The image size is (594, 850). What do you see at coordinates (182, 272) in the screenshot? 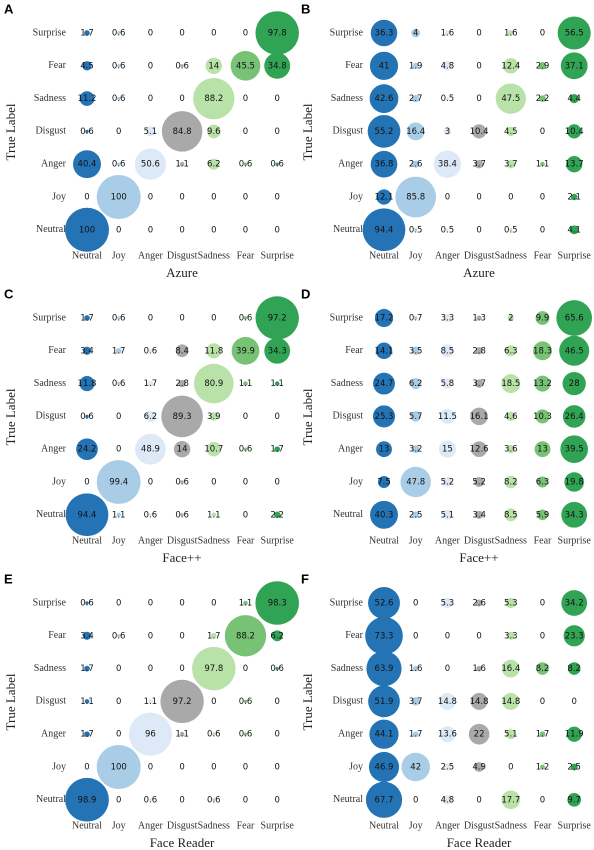
I see `x-axis-label: Azure` at bounding box center [182, 272].